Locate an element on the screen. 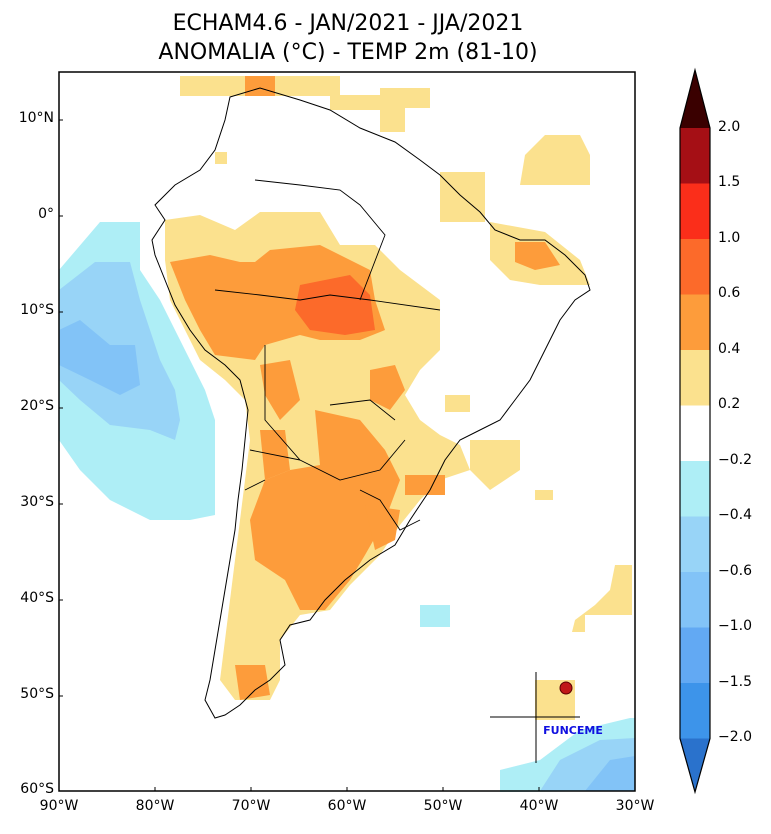  colorbar-label: 2.0 is located at coordinates (729, 127).